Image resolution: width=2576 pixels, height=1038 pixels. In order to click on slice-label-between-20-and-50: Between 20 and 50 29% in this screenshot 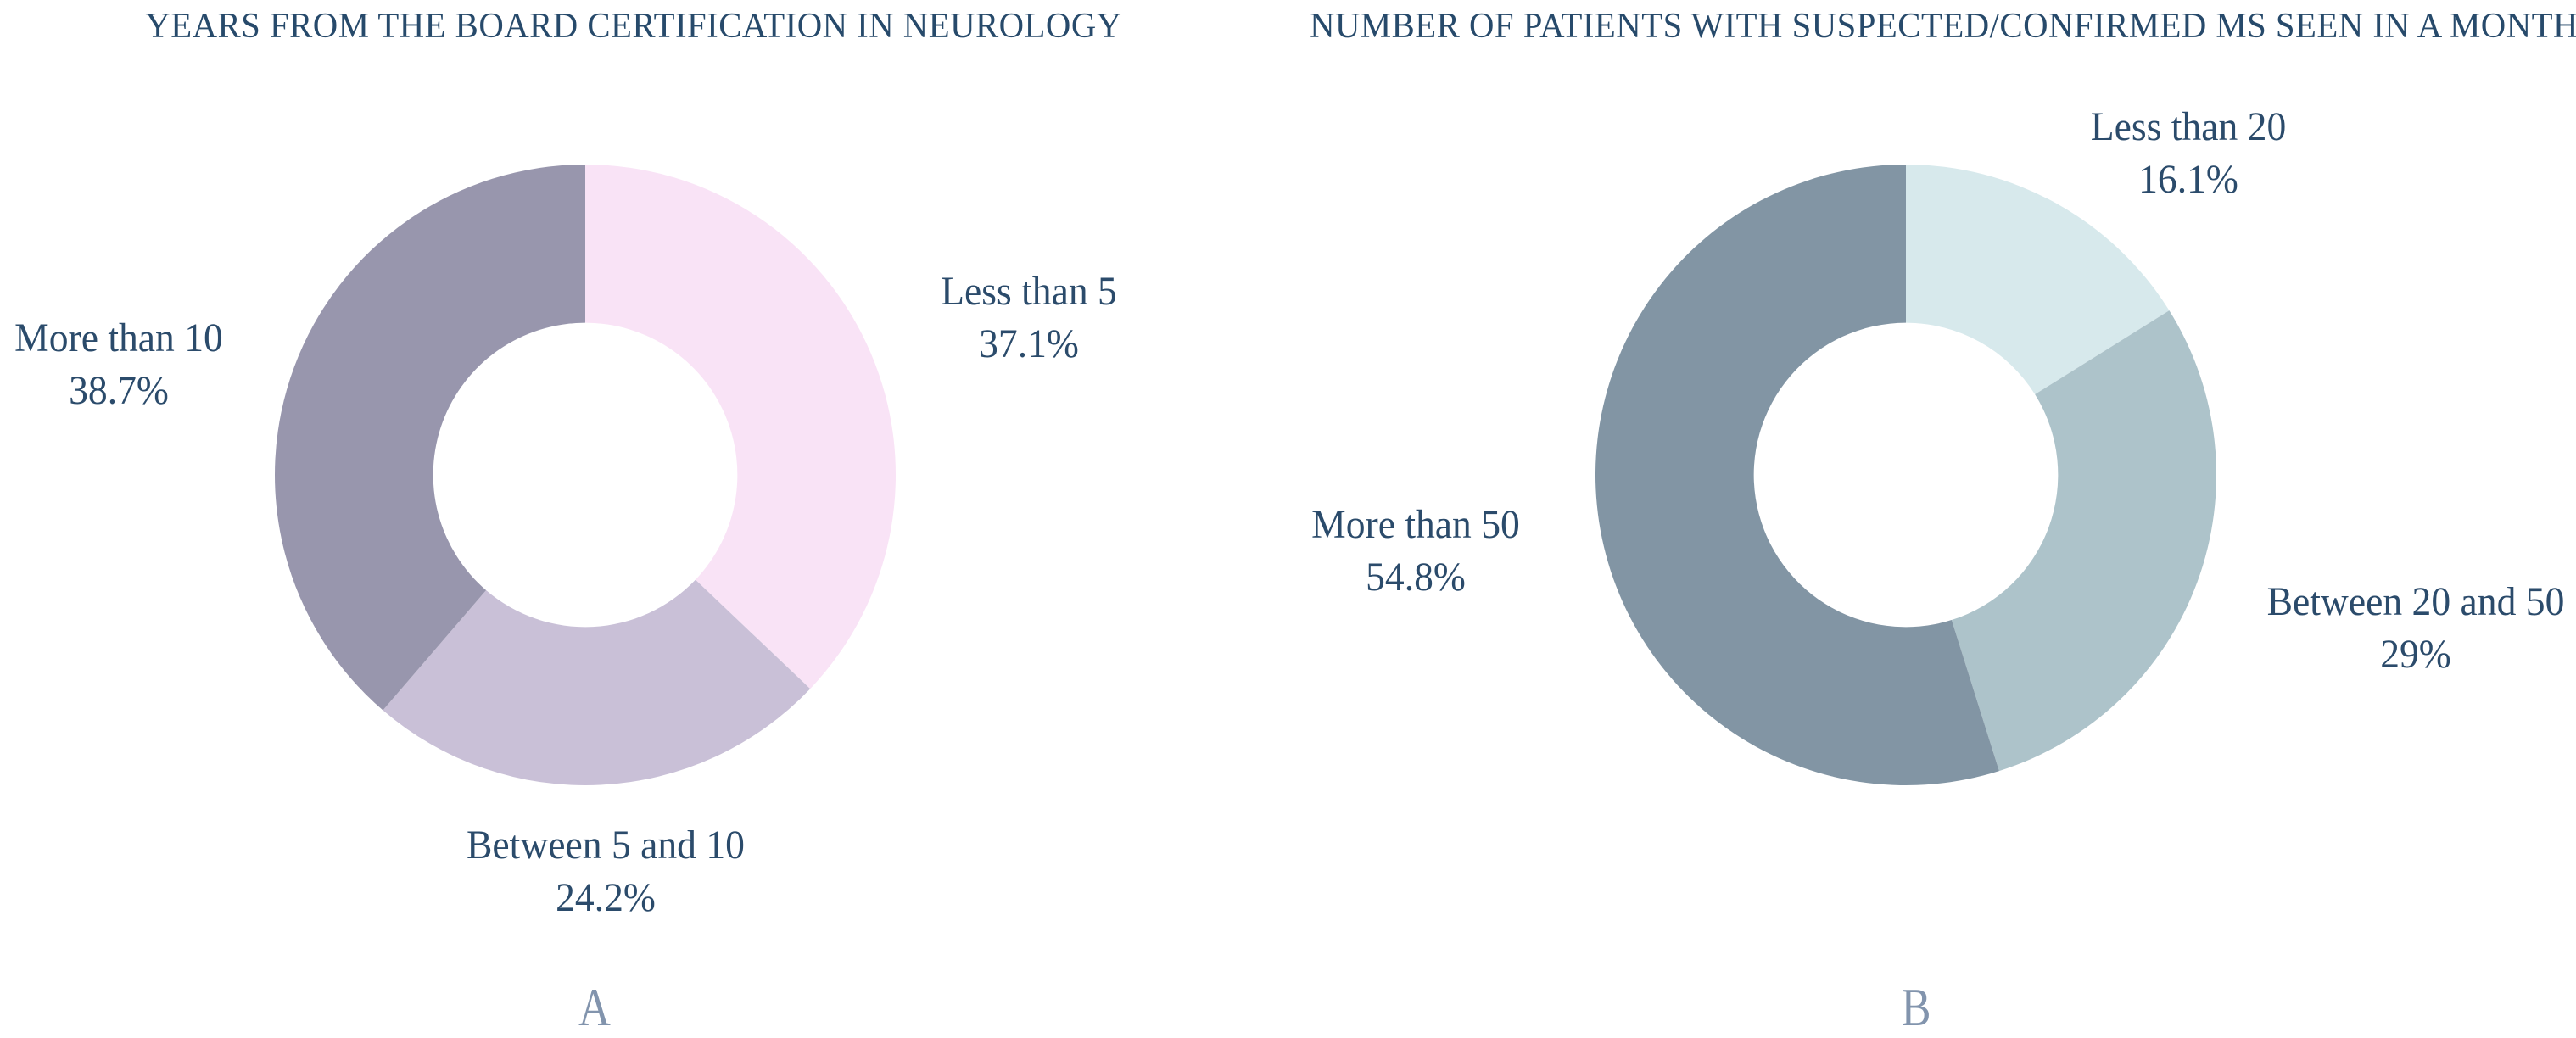, I will do `click(2416, 628)`.